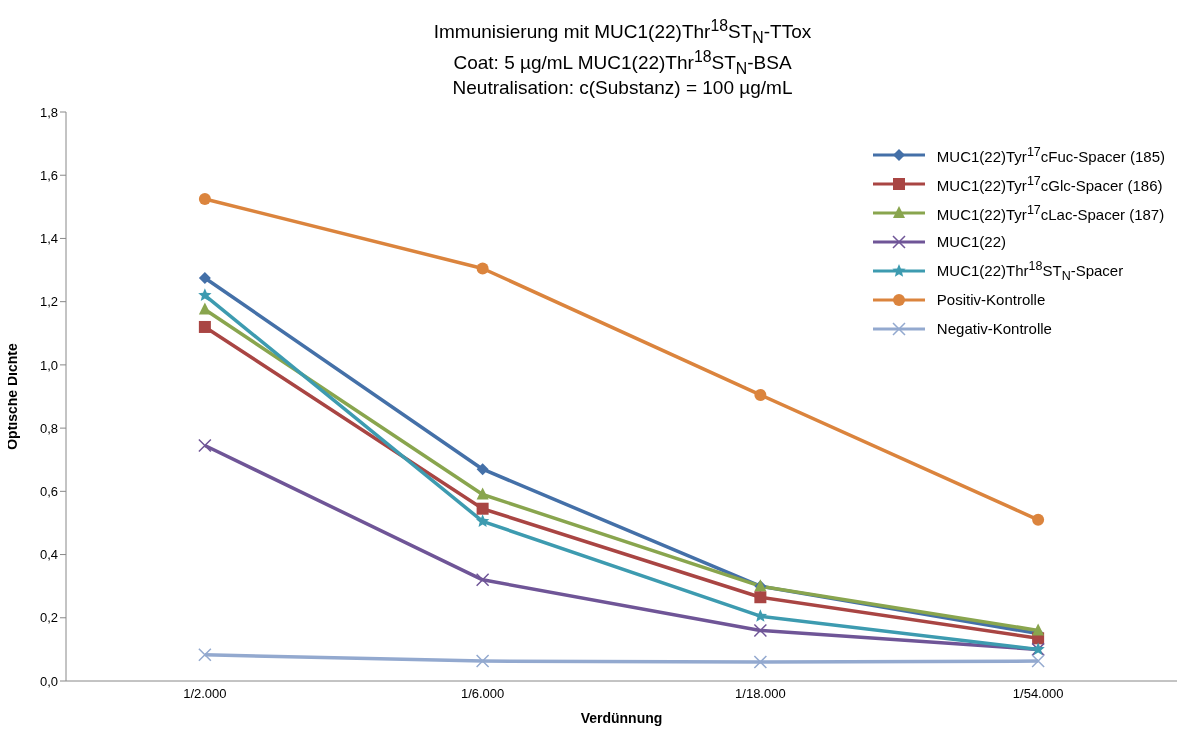 The width and height of the screenshot is (1185, 735). Describe the element at coordinates (971, 241) in the screenshot. I see `legend-label: MUC1(22)` at that location.